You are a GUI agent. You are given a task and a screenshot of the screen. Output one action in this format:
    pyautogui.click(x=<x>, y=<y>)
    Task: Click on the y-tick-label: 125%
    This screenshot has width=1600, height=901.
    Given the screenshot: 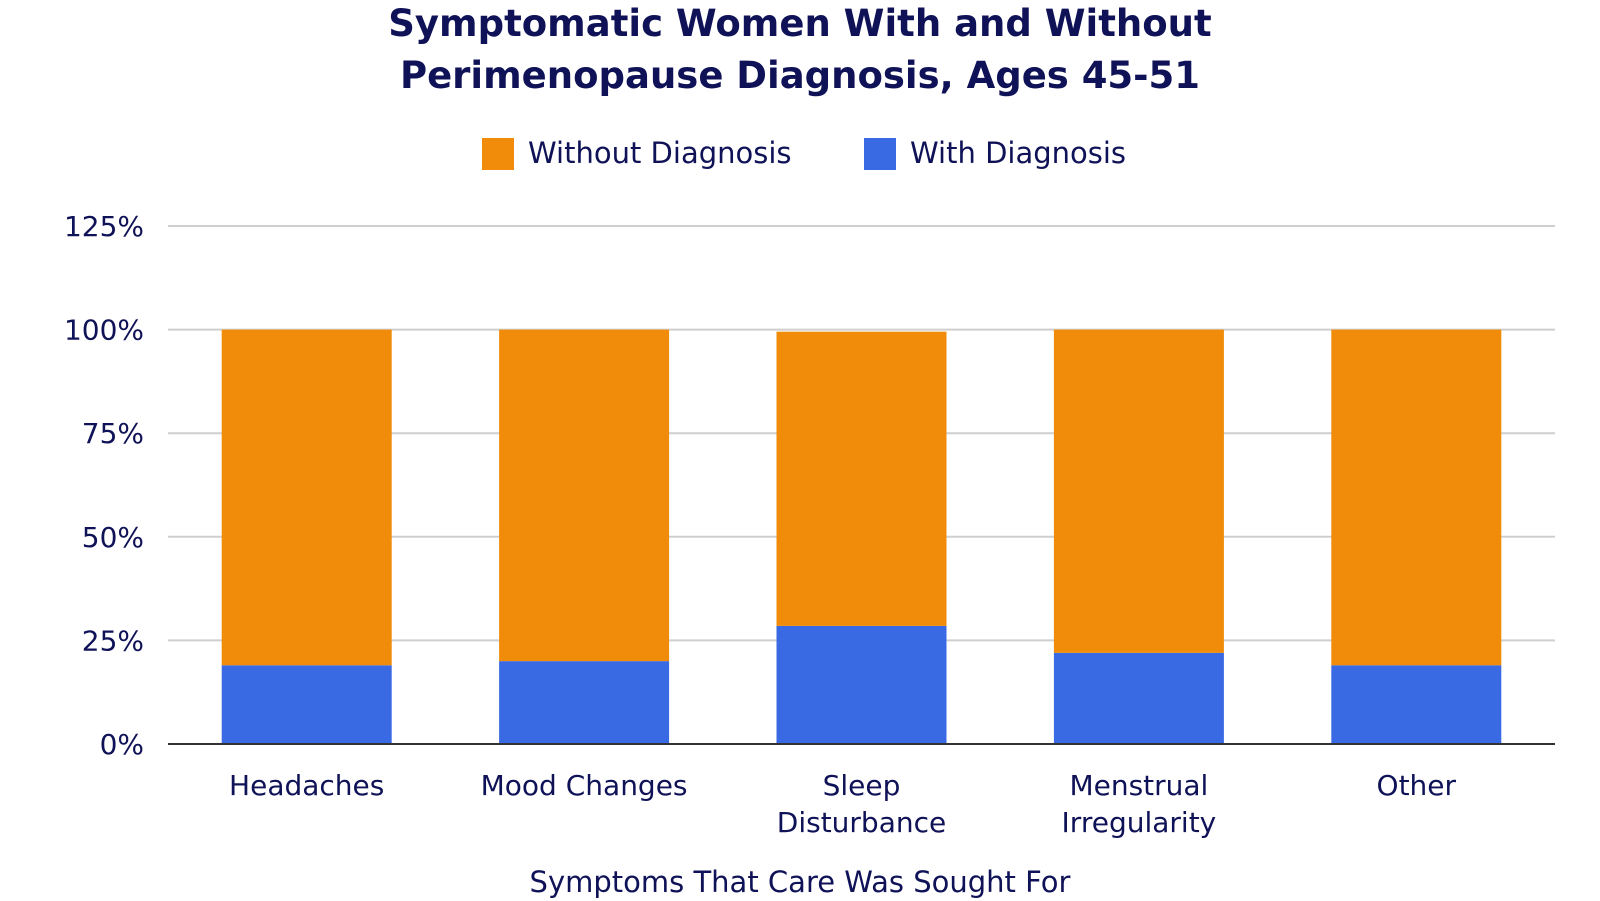 What is the action you would take?
    pyautogui.click(x=104, y=226)
    